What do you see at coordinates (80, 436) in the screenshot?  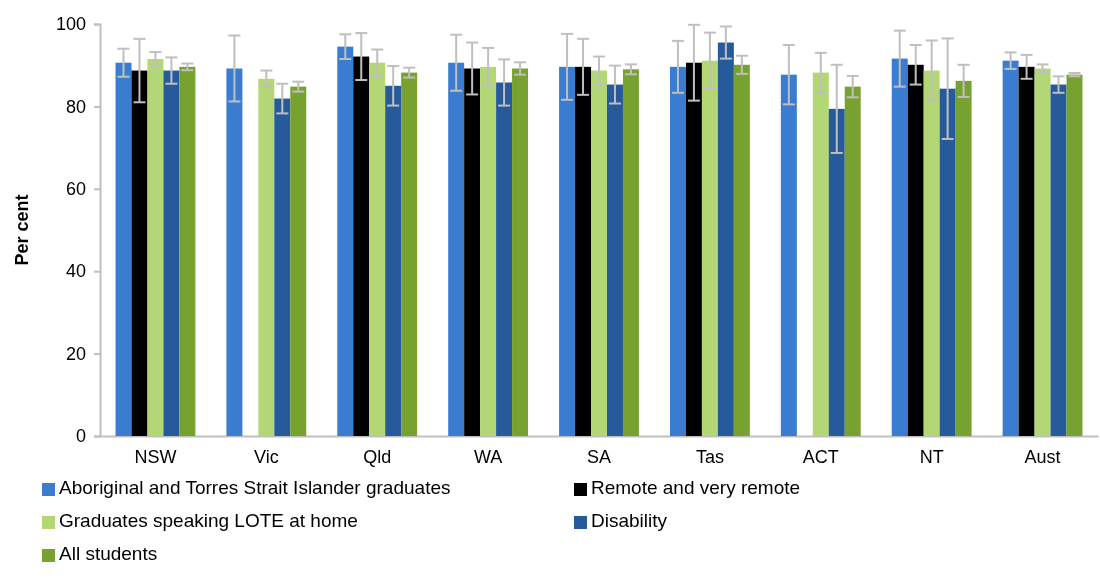 I see `y-tick-label: 0` at bounding box center [80, 436].